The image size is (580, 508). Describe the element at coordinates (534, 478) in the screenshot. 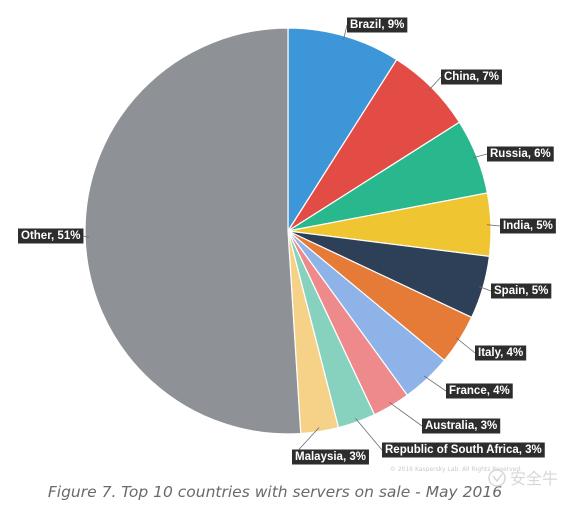

I see `watermark-brand: 安全牛` at that location.